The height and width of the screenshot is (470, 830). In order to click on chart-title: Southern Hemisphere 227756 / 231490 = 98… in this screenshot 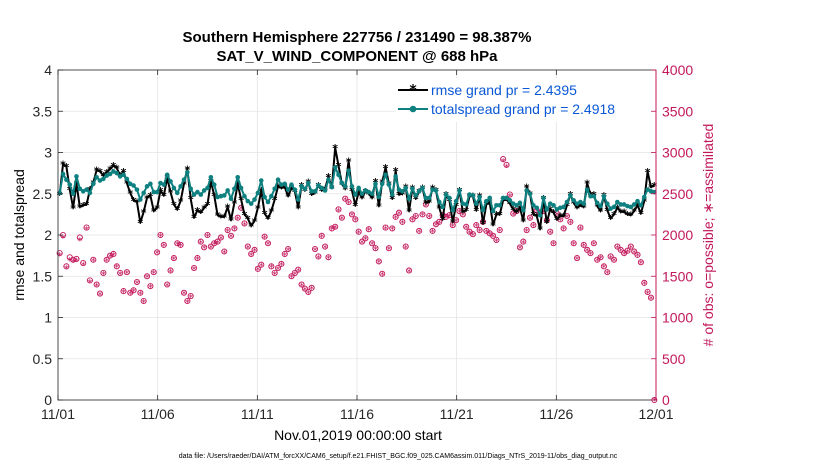, I will do `click(357, 37)`.